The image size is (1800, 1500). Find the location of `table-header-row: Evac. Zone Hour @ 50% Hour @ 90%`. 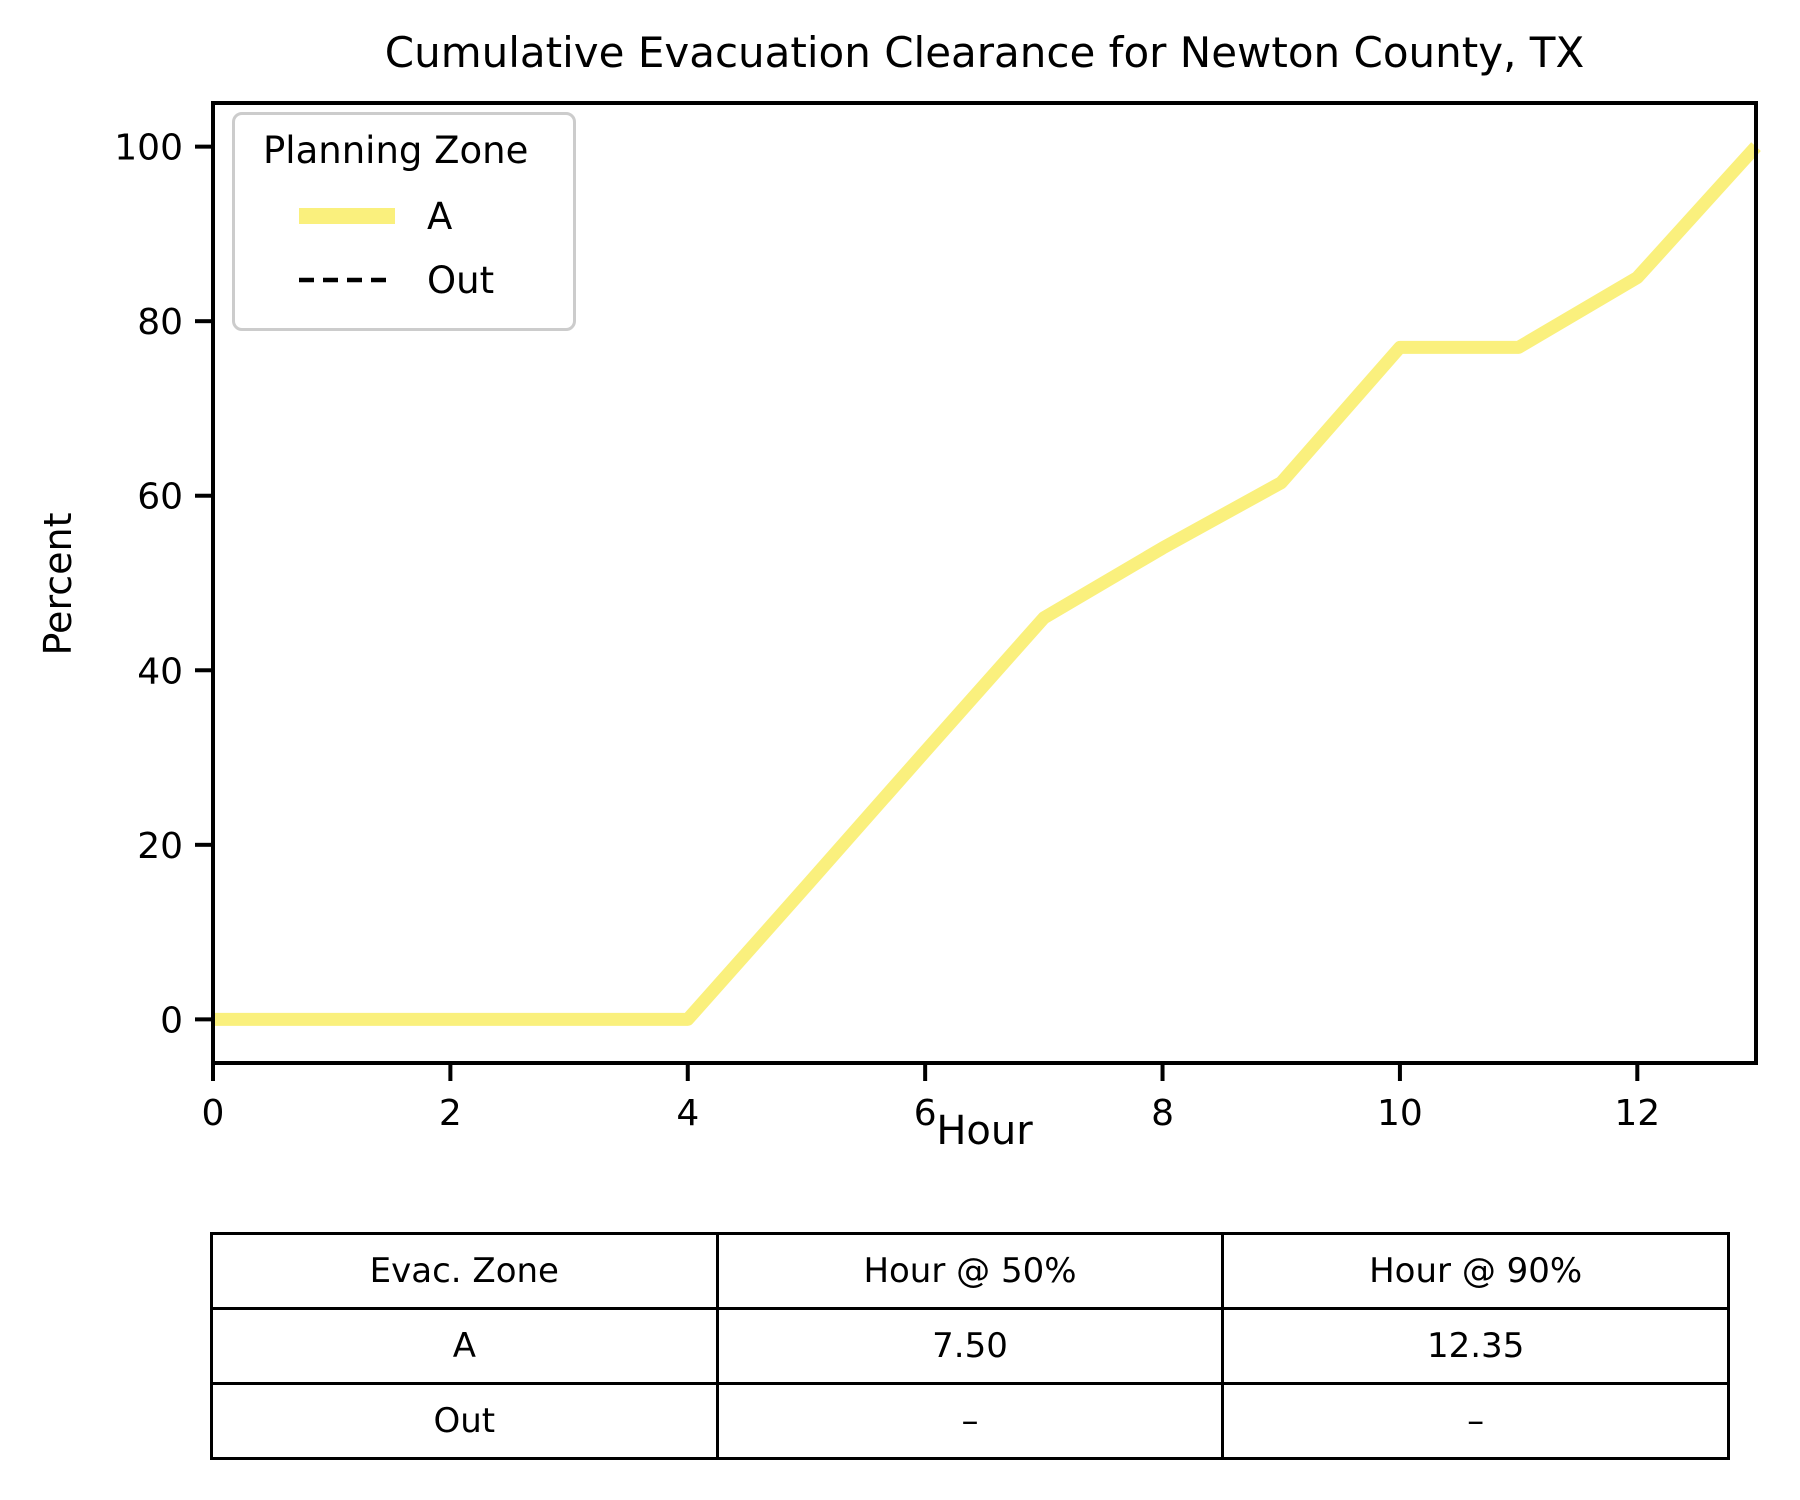

table-header-row: Evac. Zone Hour @ 50% Hour @ 90% is located at coordinates (970, 1271).